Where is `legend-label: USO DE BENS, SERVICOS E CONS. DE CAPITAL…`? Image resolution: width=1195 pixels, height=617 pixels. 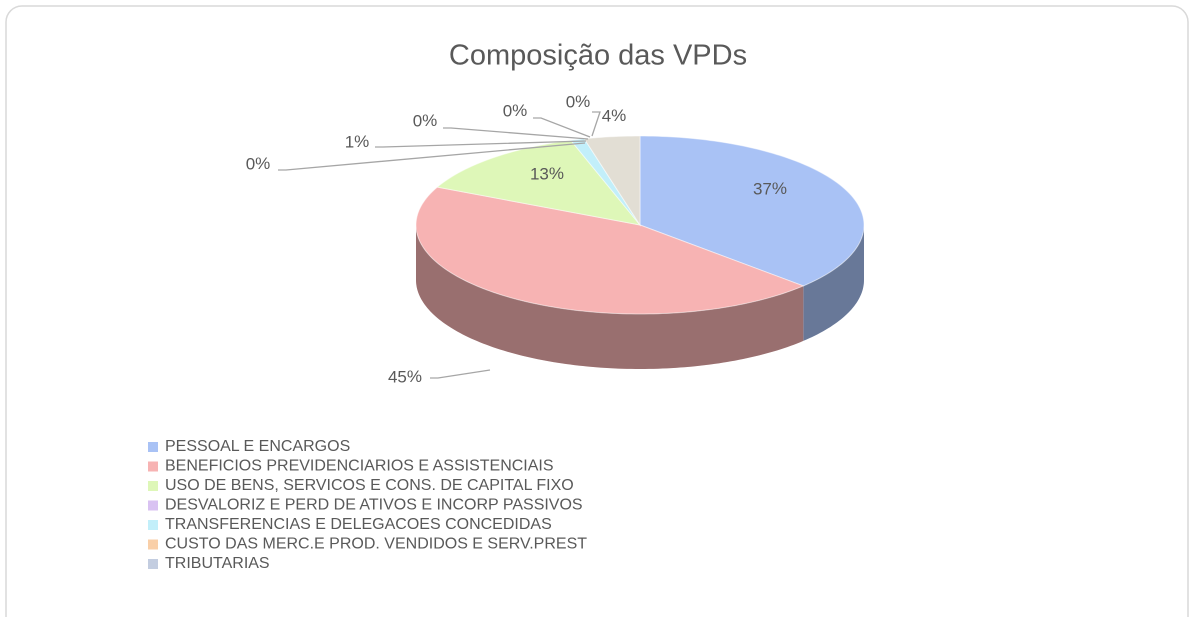
legend-label: USO DE BENS, SERVICOS E CONS. DE CAPITAL… is located at coordinates (369, 485).